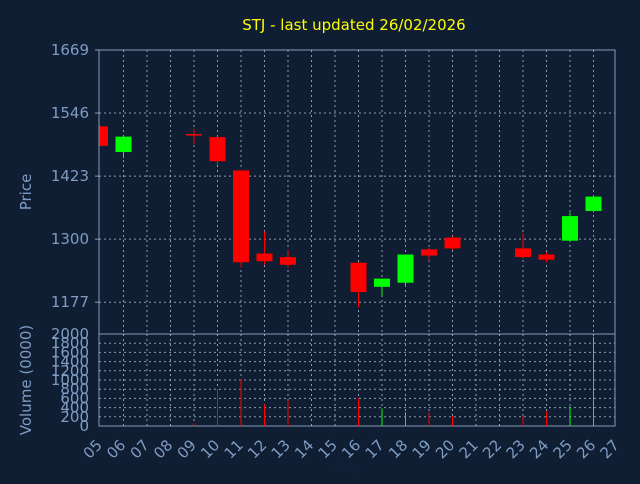  Describe the element at coordinates (469, 449) in the screenshot. I see `x-tick-label: 21` at that location.